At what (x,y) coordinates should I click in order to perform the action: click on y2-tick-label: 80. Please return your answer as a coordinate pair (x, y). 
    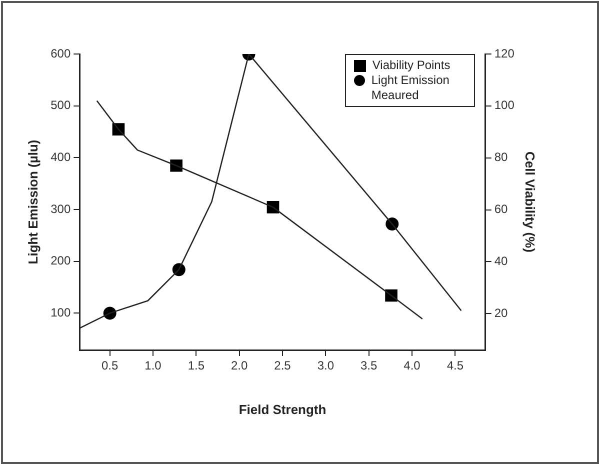
    Looking at the image, I should click on (501, 157).